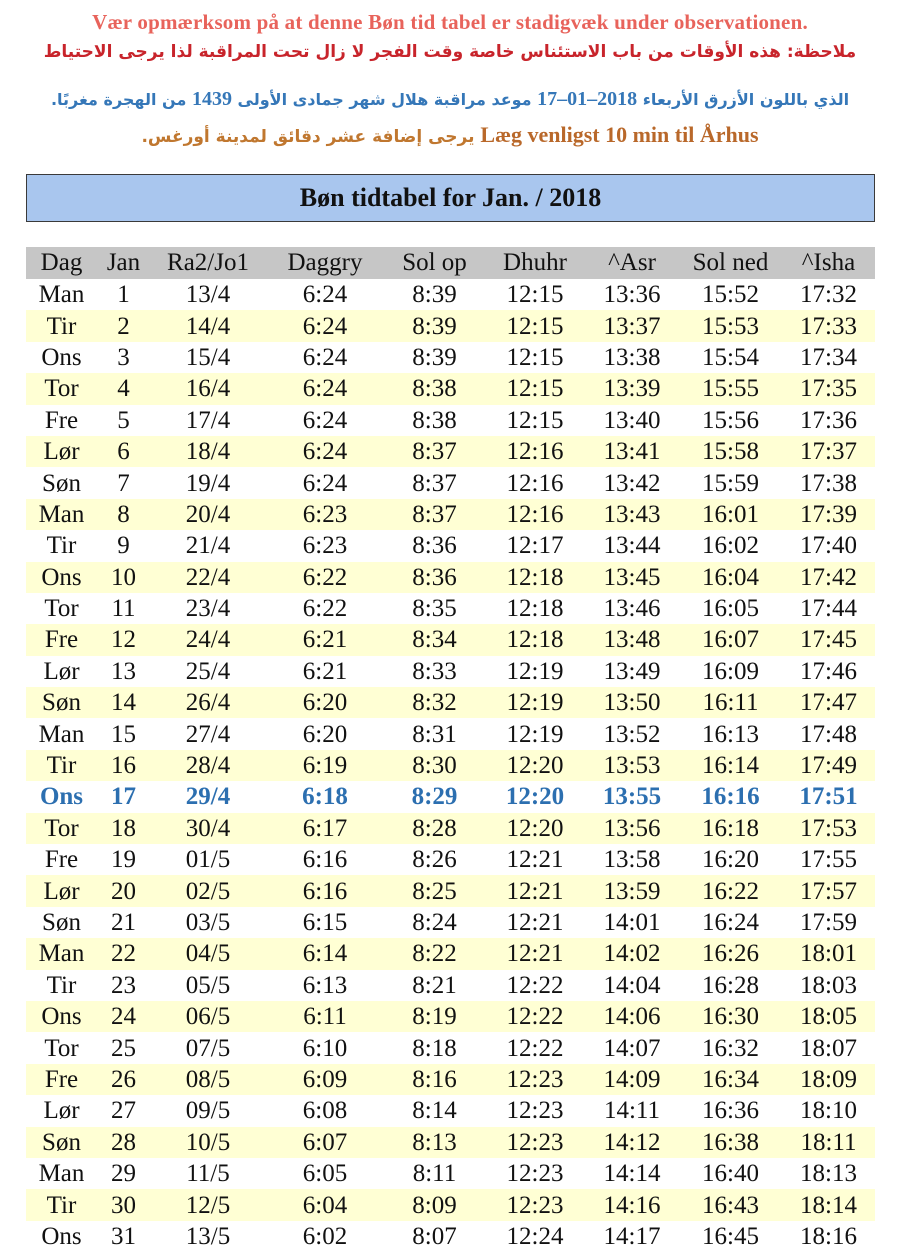 The image size is (900, 1259). What do you see at coordinates (632, 483) in the screenshot?
I see `col-asr-cell: 13:42` at bounding box center [632, 483].